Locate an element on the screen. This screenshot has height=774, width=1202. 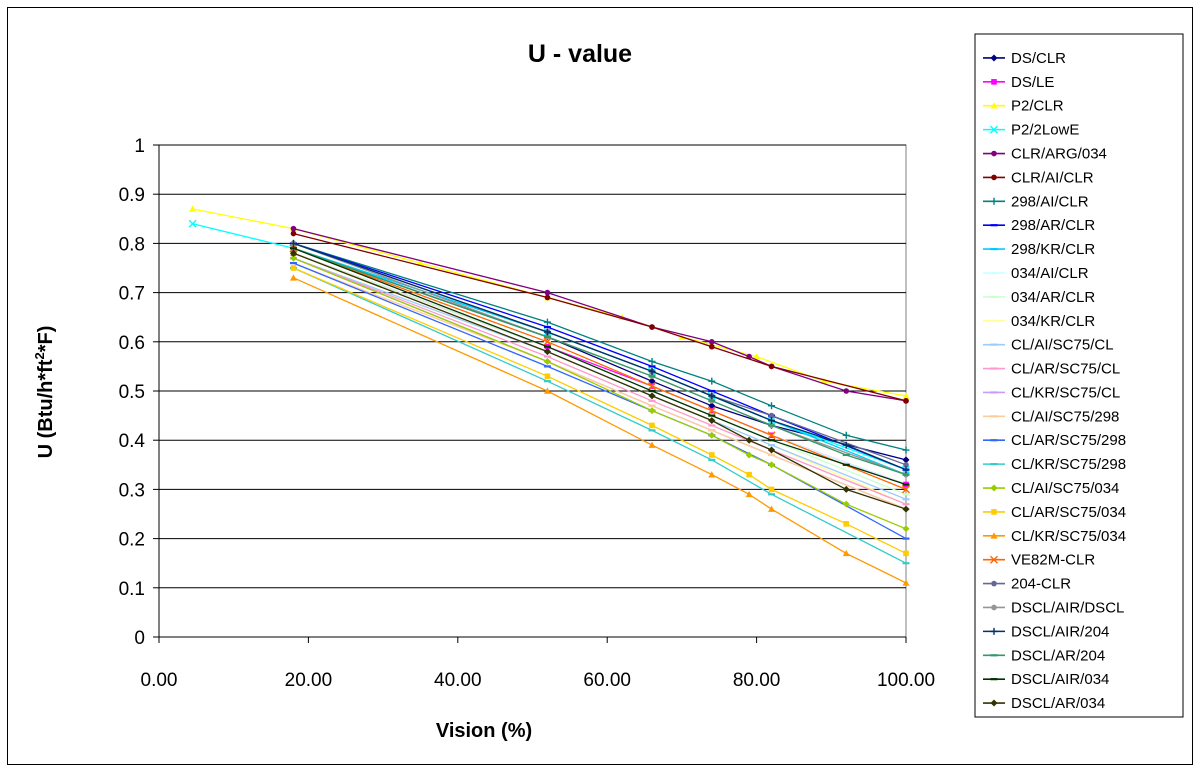
legend-item: 204-CLR is located at coordinates (1027, 584).